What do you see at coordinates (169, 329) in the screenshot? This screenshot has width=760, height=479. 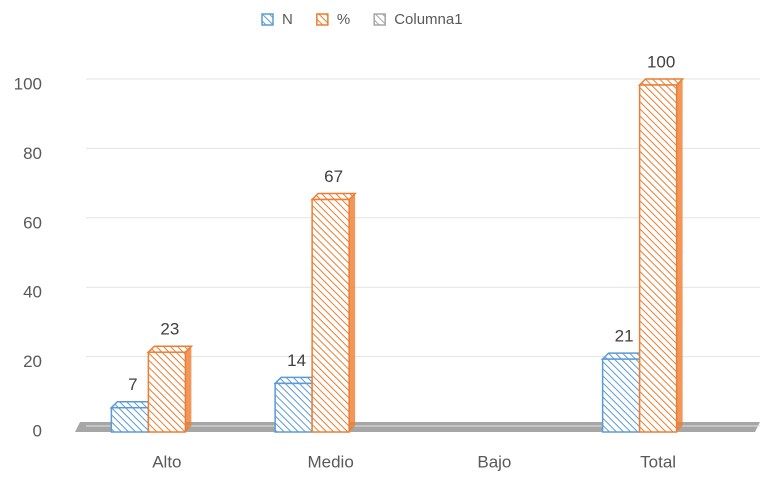 I see `data-label: 23` at bounding box center [169, 329].